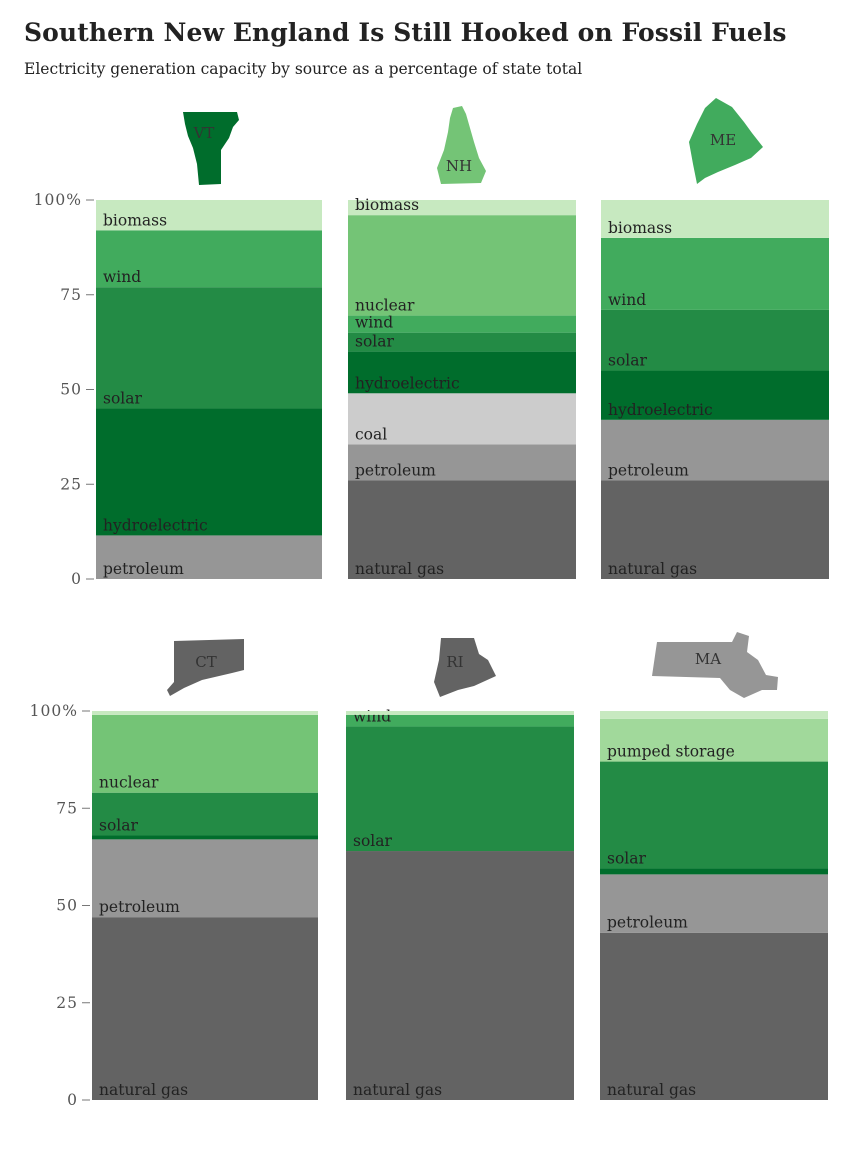 The image size is (864, 1152). What do you see at coordinates (671, 752) in the screenshot?
I see `segment-label: pumped storage` at bounding box center [671, 752].